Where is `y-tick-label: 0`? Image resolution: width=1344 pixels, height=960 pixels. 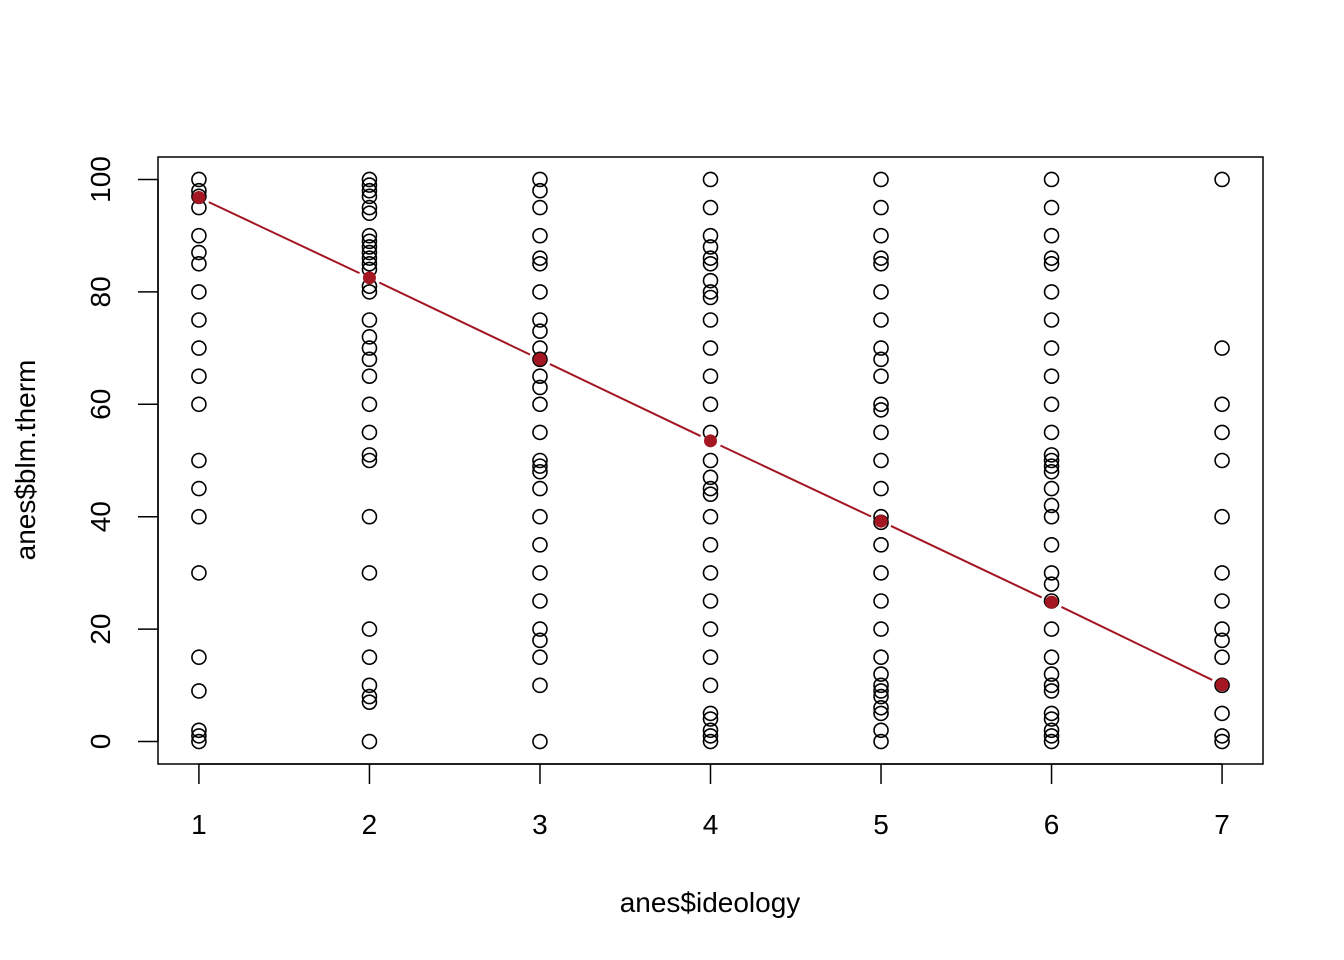 y-tick-label: 0 is located at coordinates (100, 742).